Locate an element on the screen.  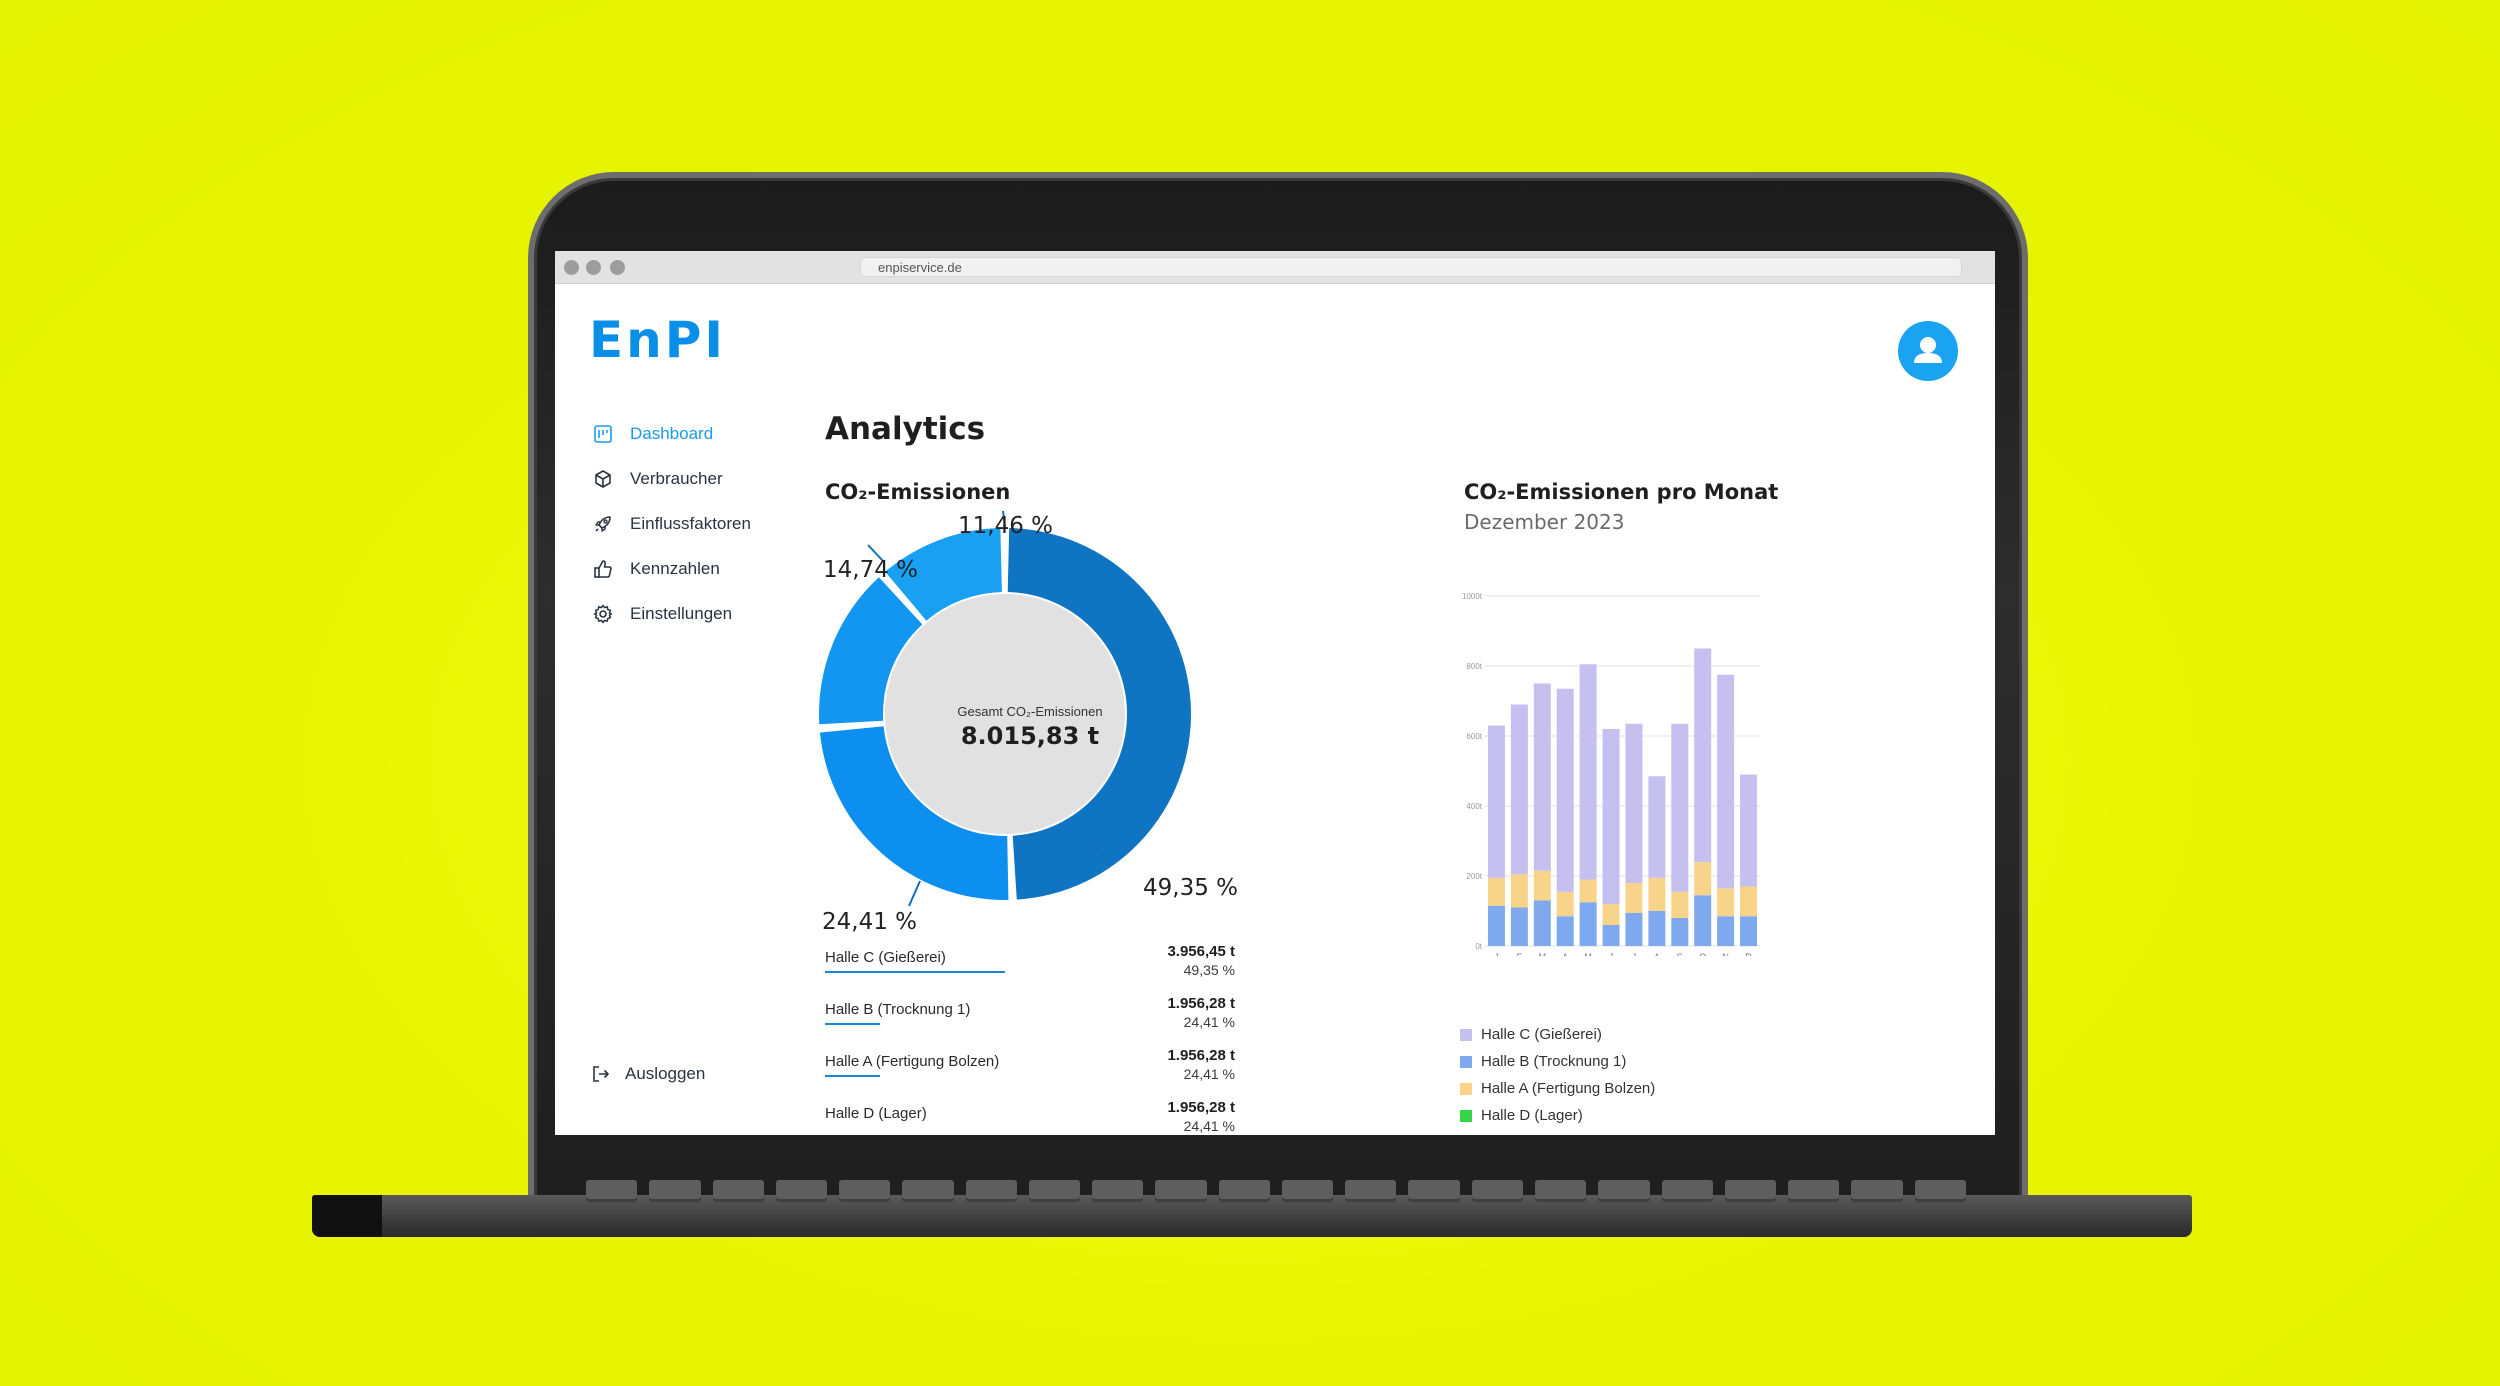
sidebar-item-dashboard: Dashboard is located at coordinates (672, 433).